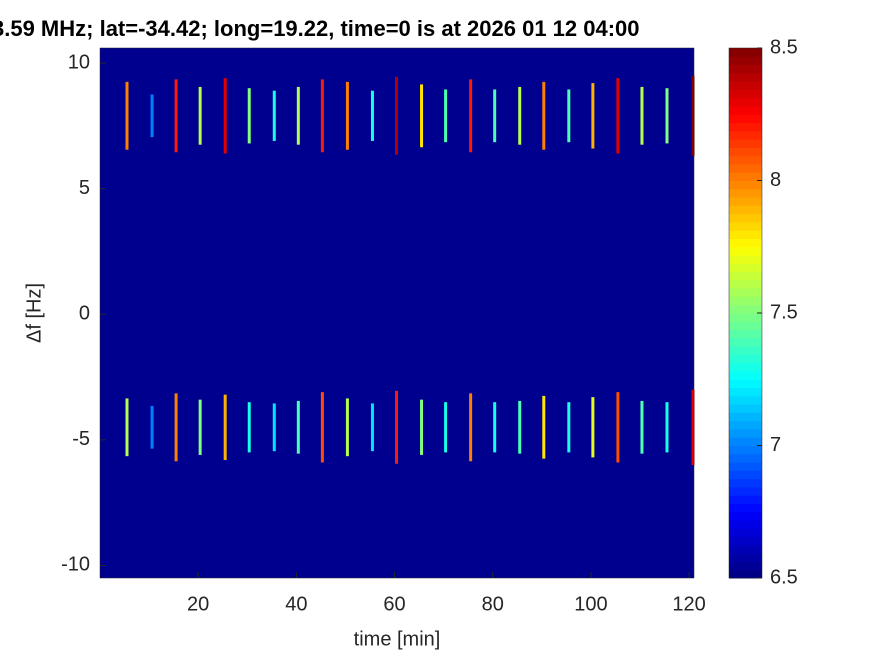  I want to click on y-tick-label: 10, so click(79, 62).